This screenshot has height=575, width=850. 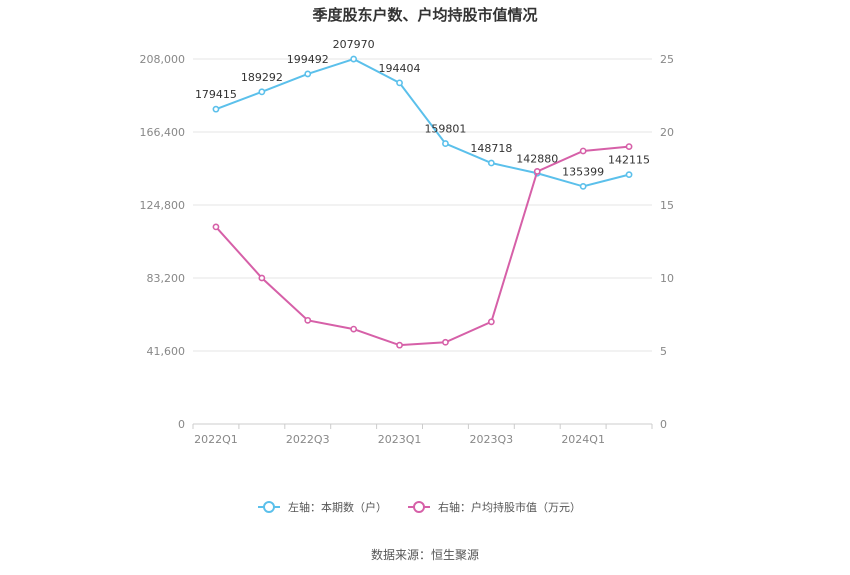 What do you see at coordinates (216, 94) in the screenshot?
I see `data-label: 179415` at bounding box center [216, 94].